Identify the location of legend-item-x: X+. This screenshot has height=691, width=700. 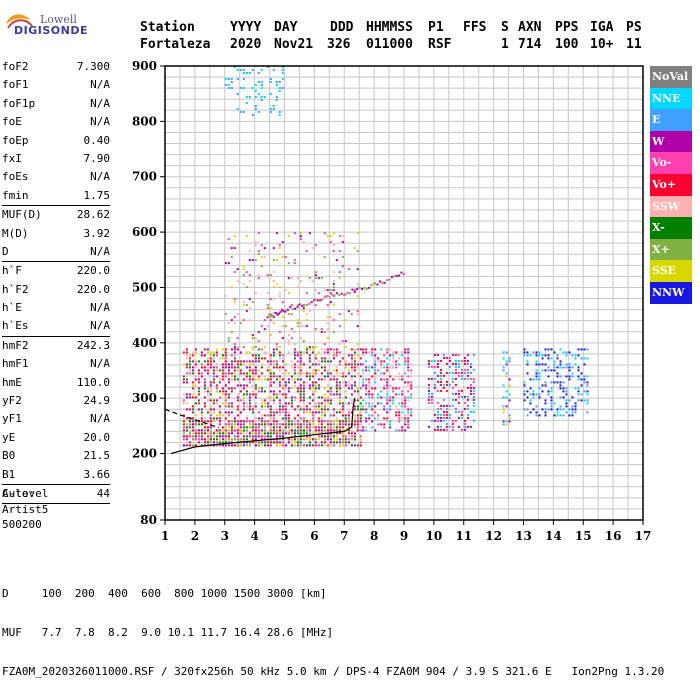
(671, 249).